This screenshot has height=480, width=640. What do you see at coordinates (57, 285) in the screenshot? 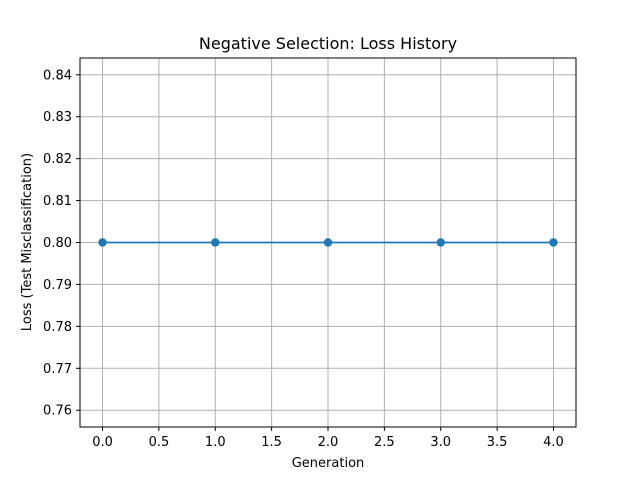
I see `y-tick-label: 0.79` at bounding box center [57, 285].